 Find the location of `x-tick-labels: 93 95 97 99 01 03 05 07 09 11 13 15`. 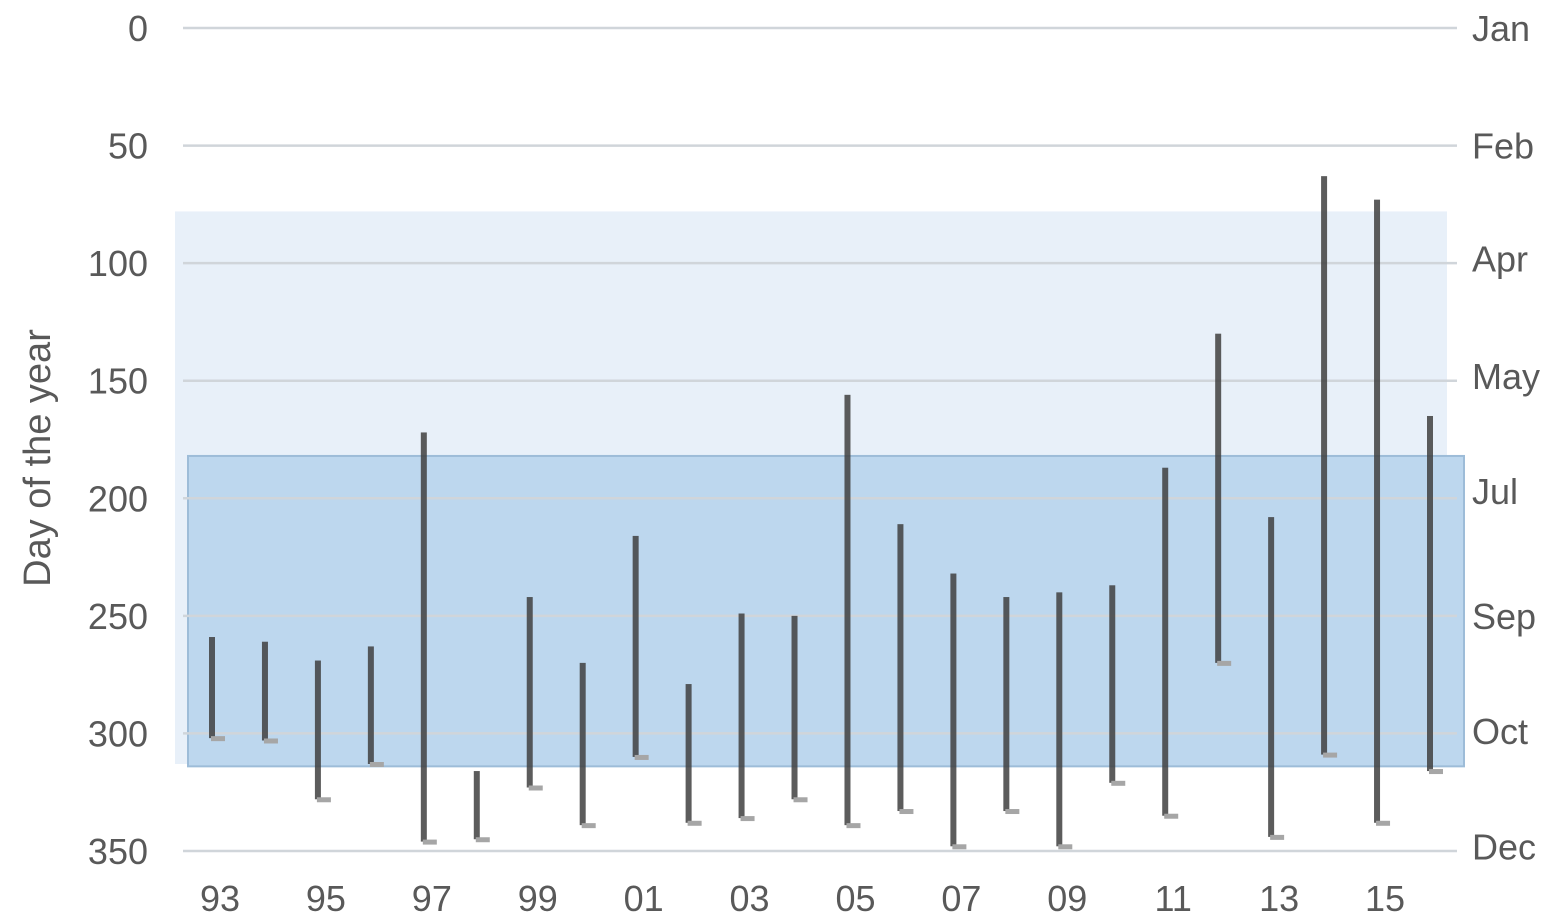

x-tick-labels: 93 95 97 99 01 03 05 07 09 11 13 15 is located at coordinates (802, 897).